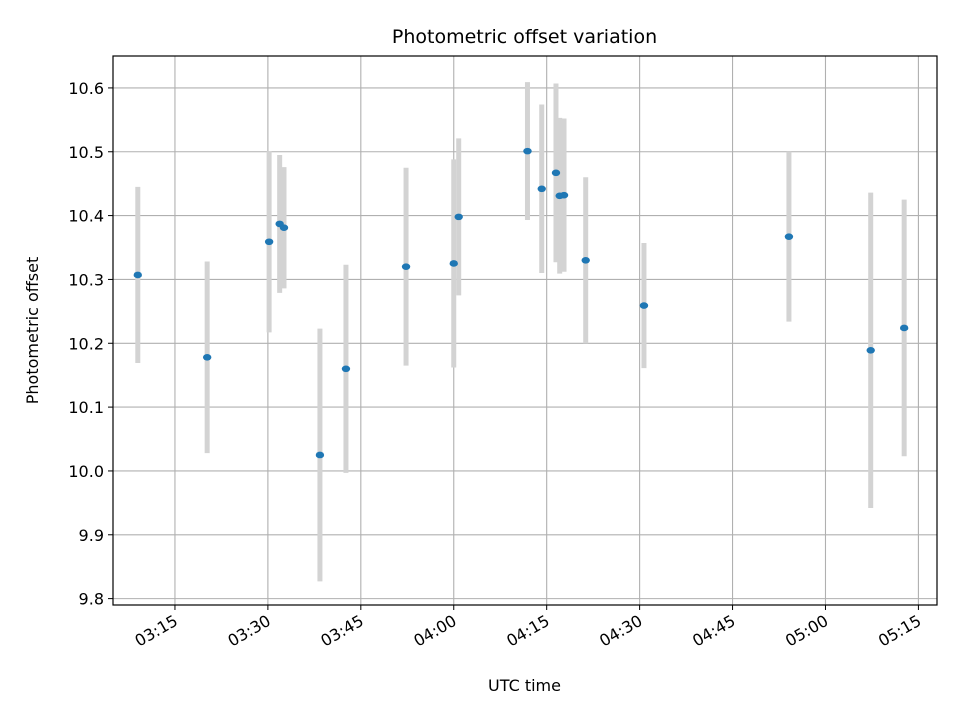 The width and height of the screenshot is (960, 720). Describe the element at coordinates (86, 279) in the screenshot. I see `y-tick-label: 10.3` at that location.